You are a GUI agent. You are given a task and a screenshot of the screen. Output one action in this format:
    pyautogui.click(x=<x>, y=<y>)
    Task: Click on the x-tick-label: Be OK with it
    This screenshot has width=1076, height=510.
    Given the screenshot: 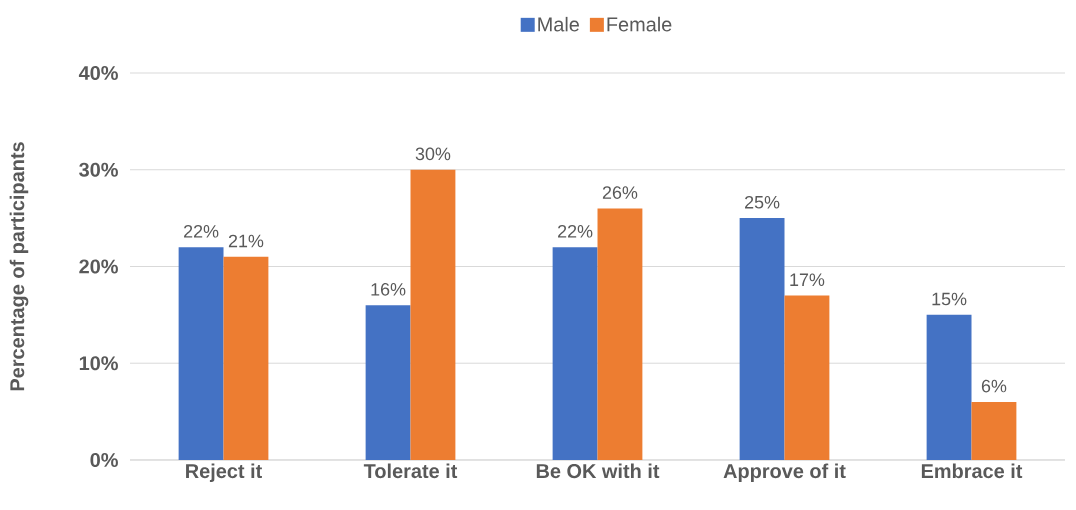 What is the action you would take?
    pyautogui.click(x=598, y=471)
    